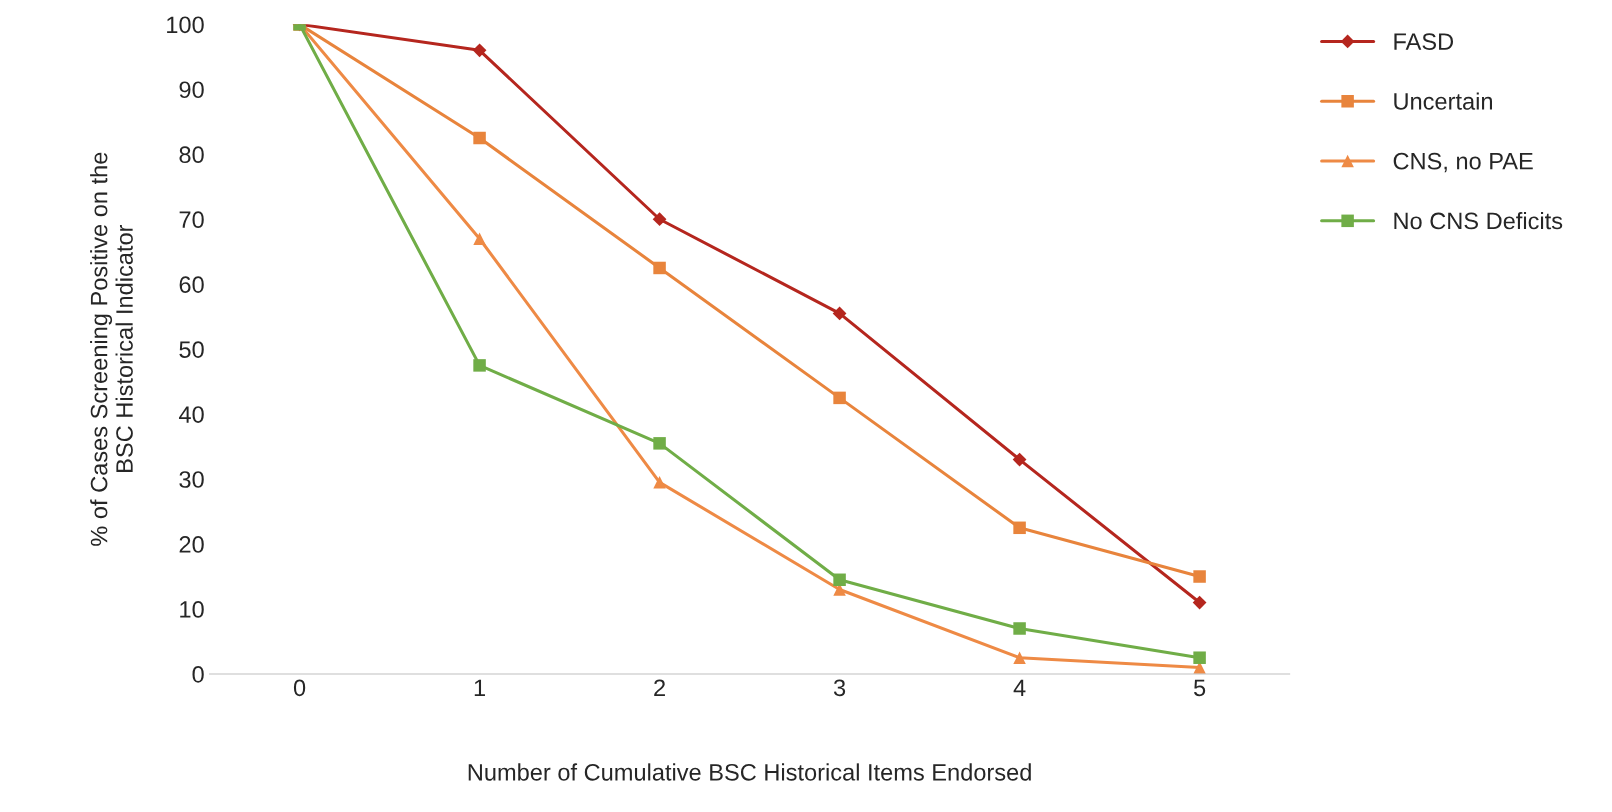  Describe the element at coordinates (191, 479) in the screenshot. I see `y-tick-label: 30` at that location.